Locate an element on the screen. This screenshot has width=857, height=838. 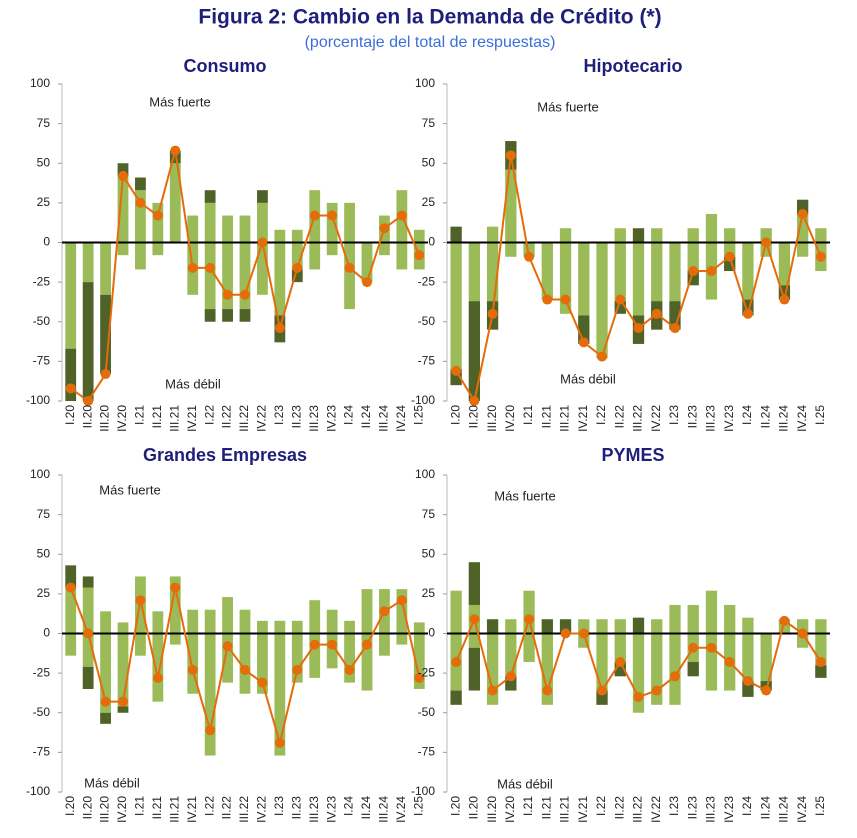
y-tick-label: -75 is located at coordinates (42, 752).